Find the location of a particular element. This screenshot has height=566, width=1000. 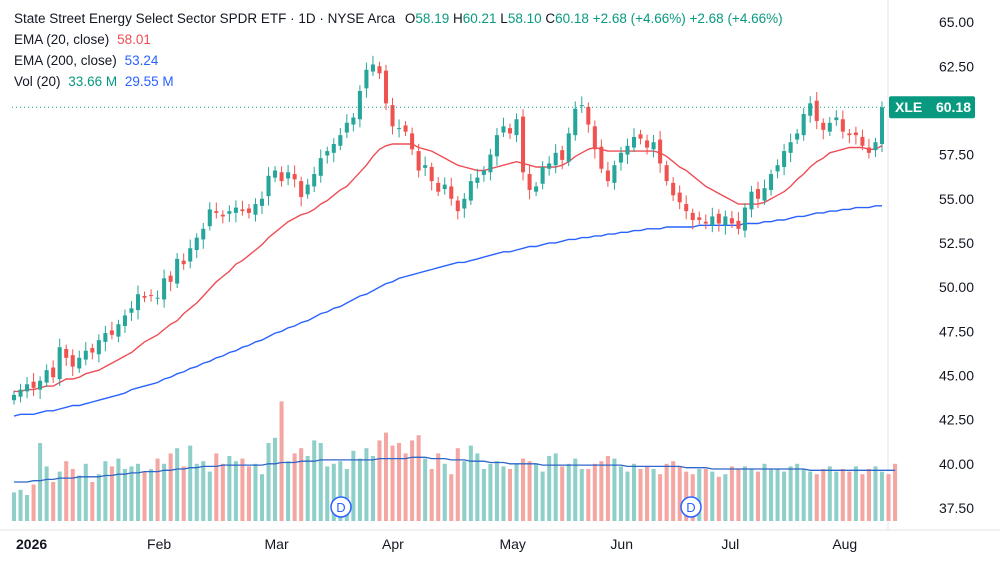

ema200-row: EMA (200, close) 53.24 is located at coordinates (398, 60).